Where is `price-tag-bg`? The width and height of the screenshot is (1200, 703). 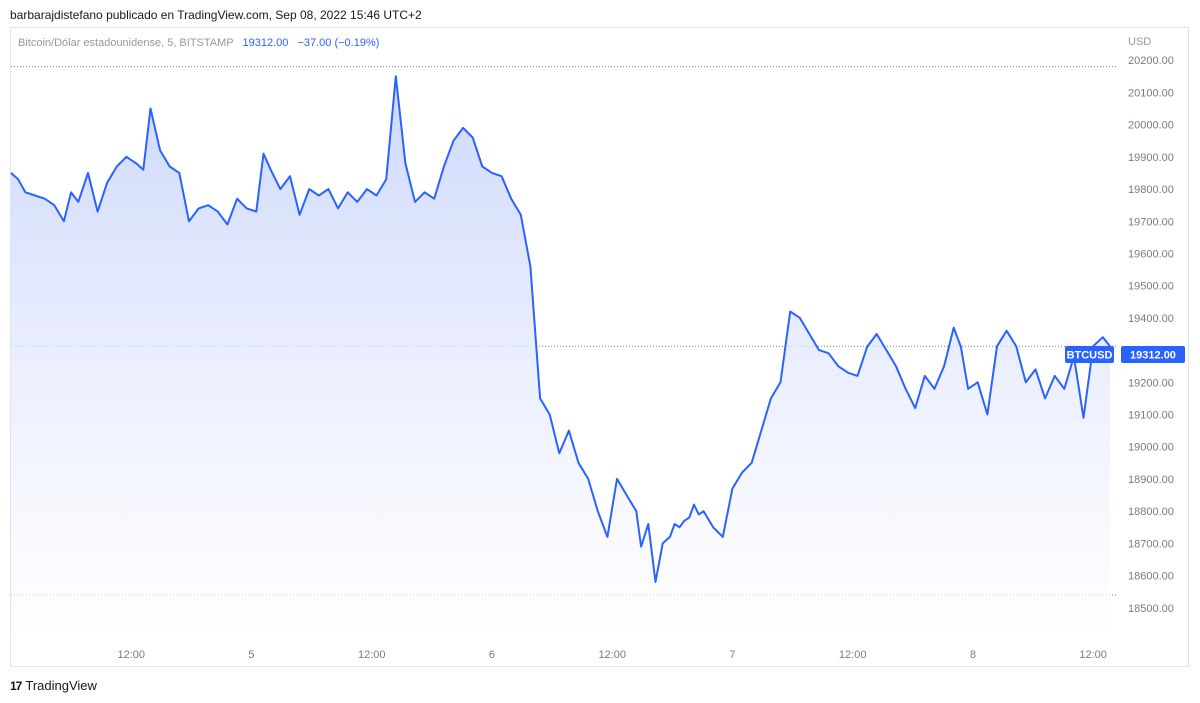
price-tag-bg is located at coordinates (1153, 354).